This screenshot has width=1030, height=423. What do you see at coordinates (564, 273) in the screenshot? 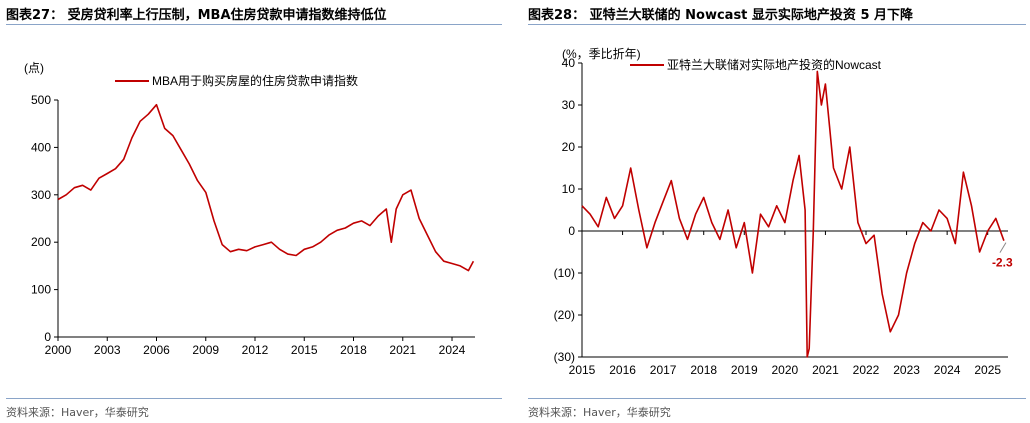
I see `y-tick-label: (10)` at bounding box center [564, 273].